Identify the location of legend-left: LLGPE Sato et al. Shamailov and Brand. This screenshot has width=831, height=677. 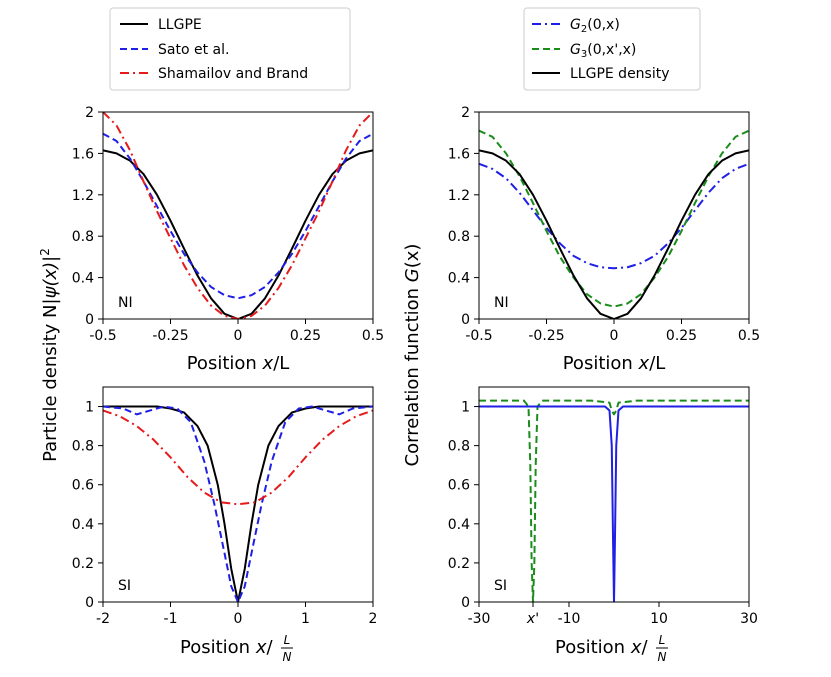
(230, 49).